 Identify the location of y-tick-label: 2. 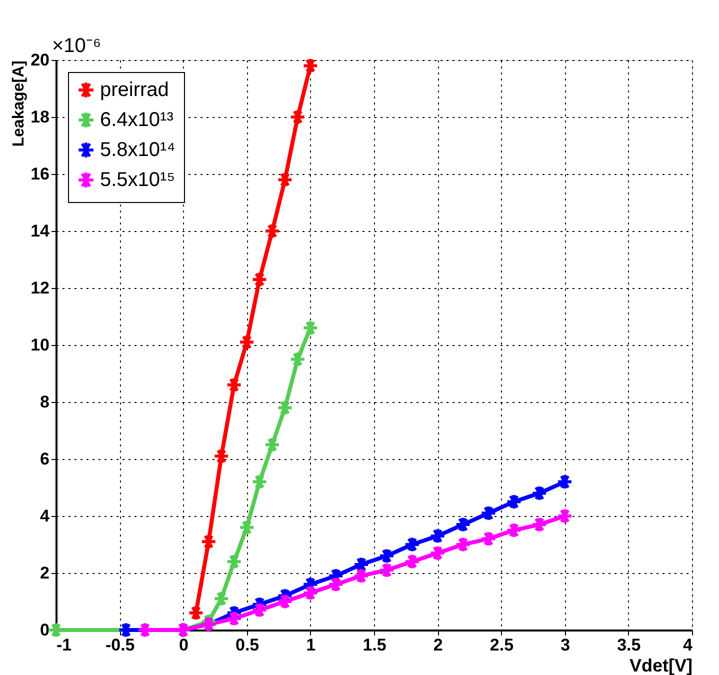
(45, 573).